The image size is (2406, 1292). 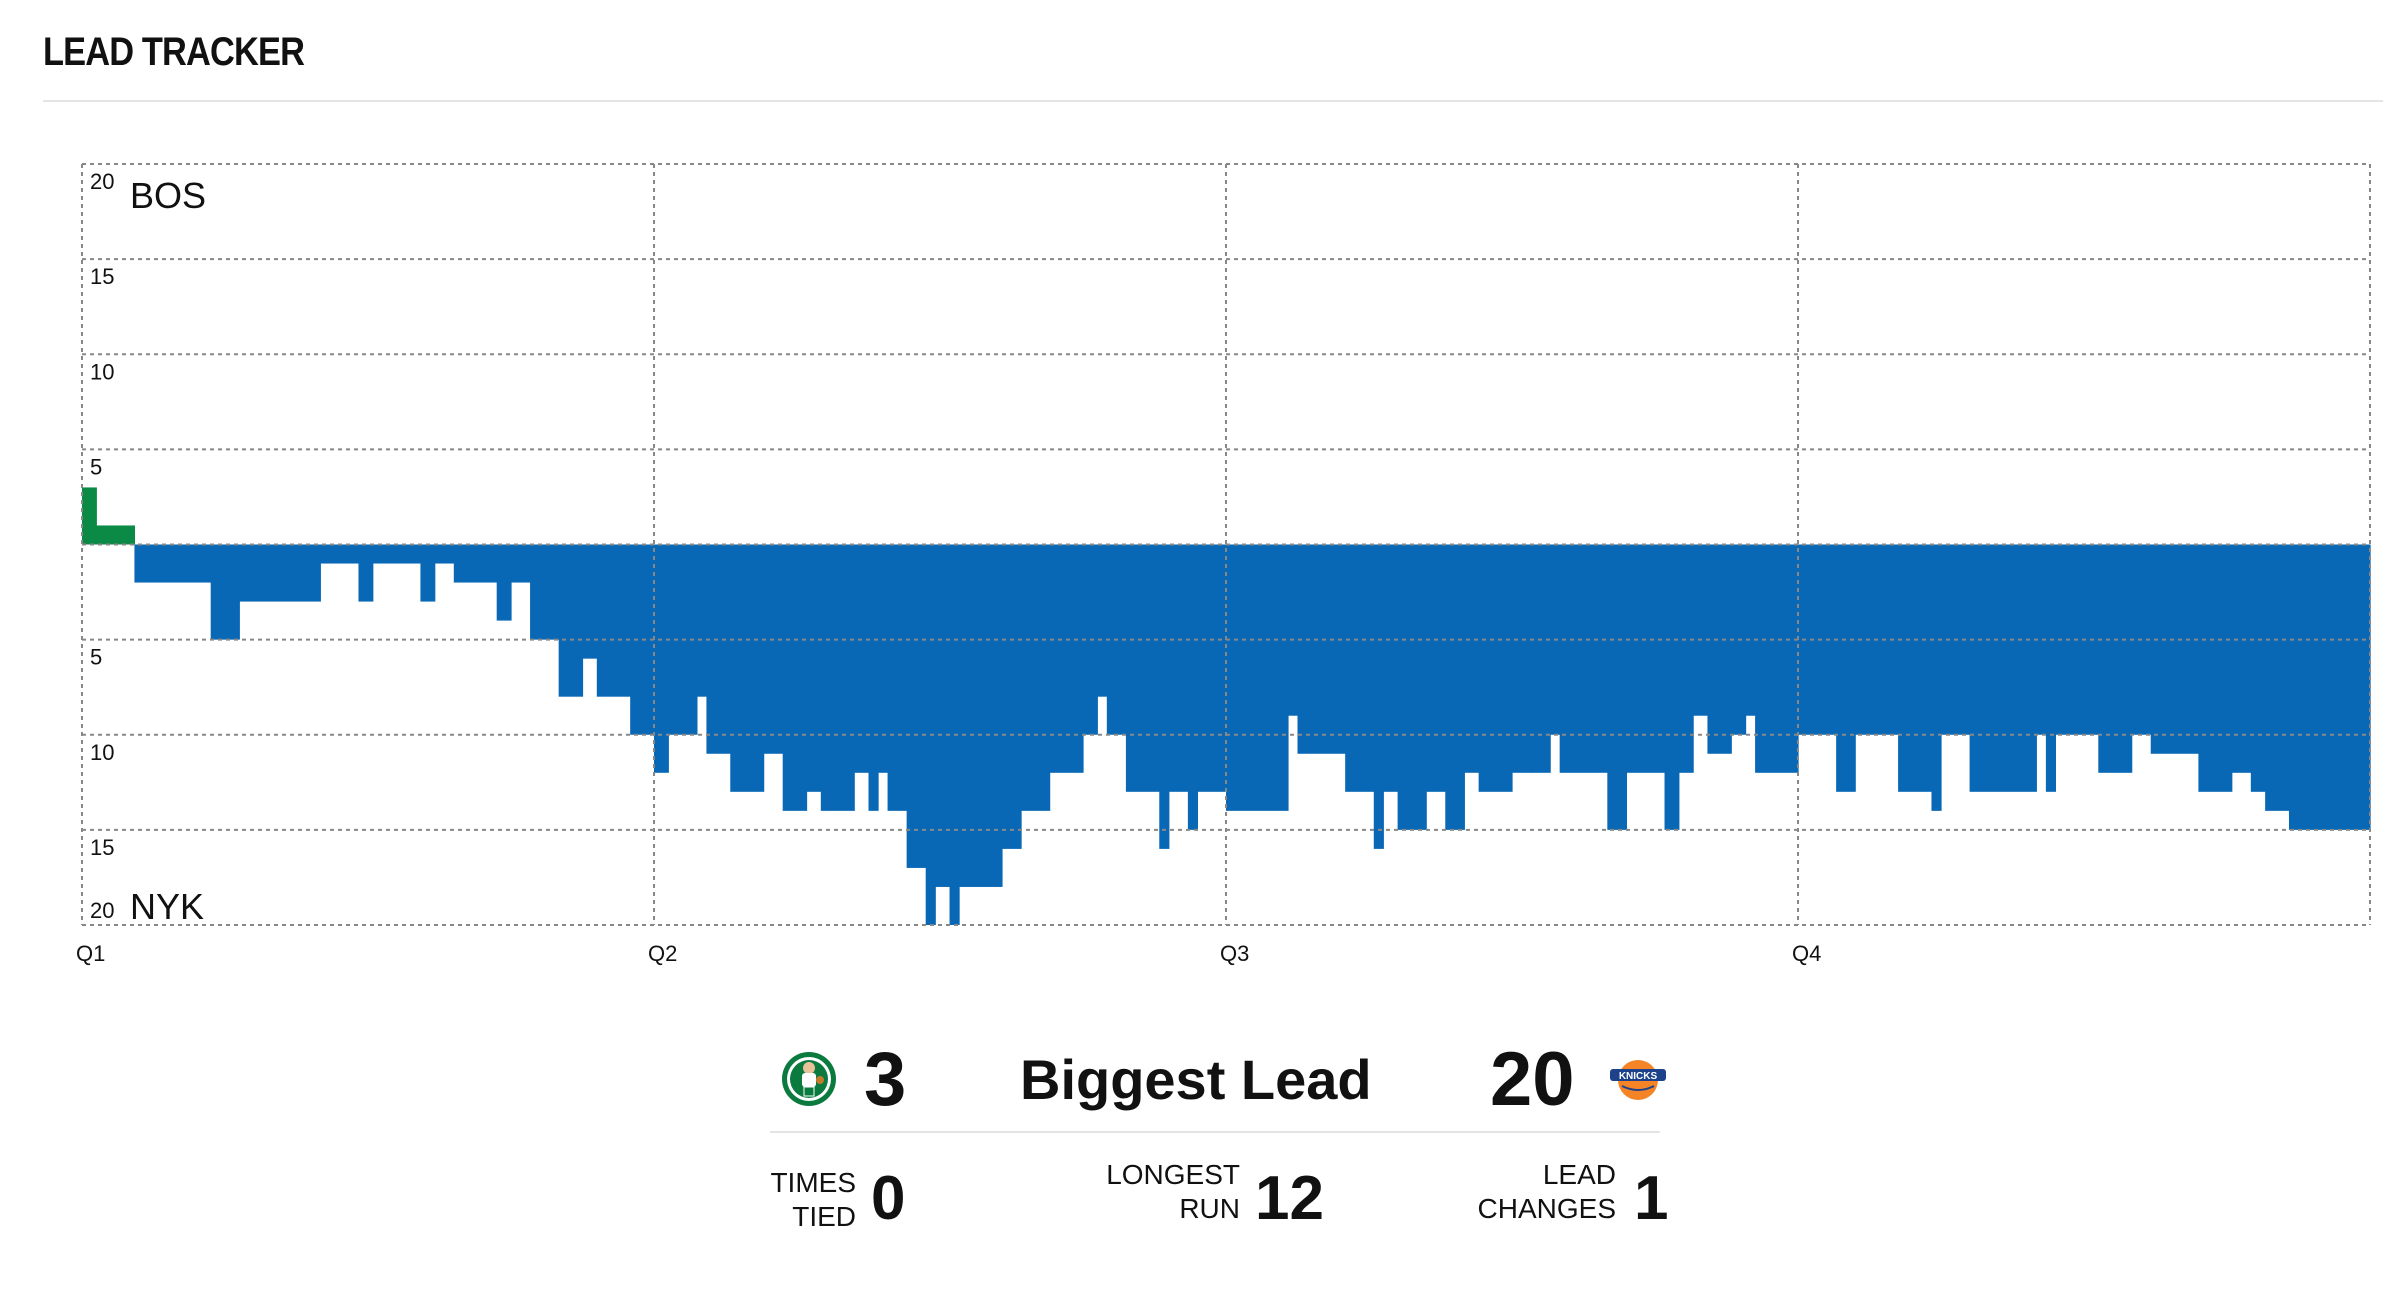 What do you see at coordinates (1638, 1076) in the screenshot?
I see `svg-text: KNICKS` at bounding box center [1638, 1076].